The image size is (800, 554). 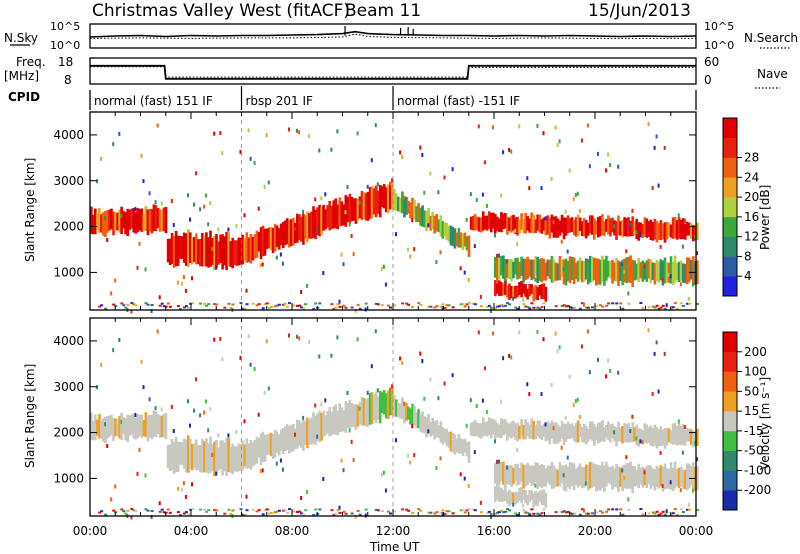 What do you see at coordinates (711, 62) in the screenshot?
I see `nave-tick-top: 60` at bounding box center [711, 62].